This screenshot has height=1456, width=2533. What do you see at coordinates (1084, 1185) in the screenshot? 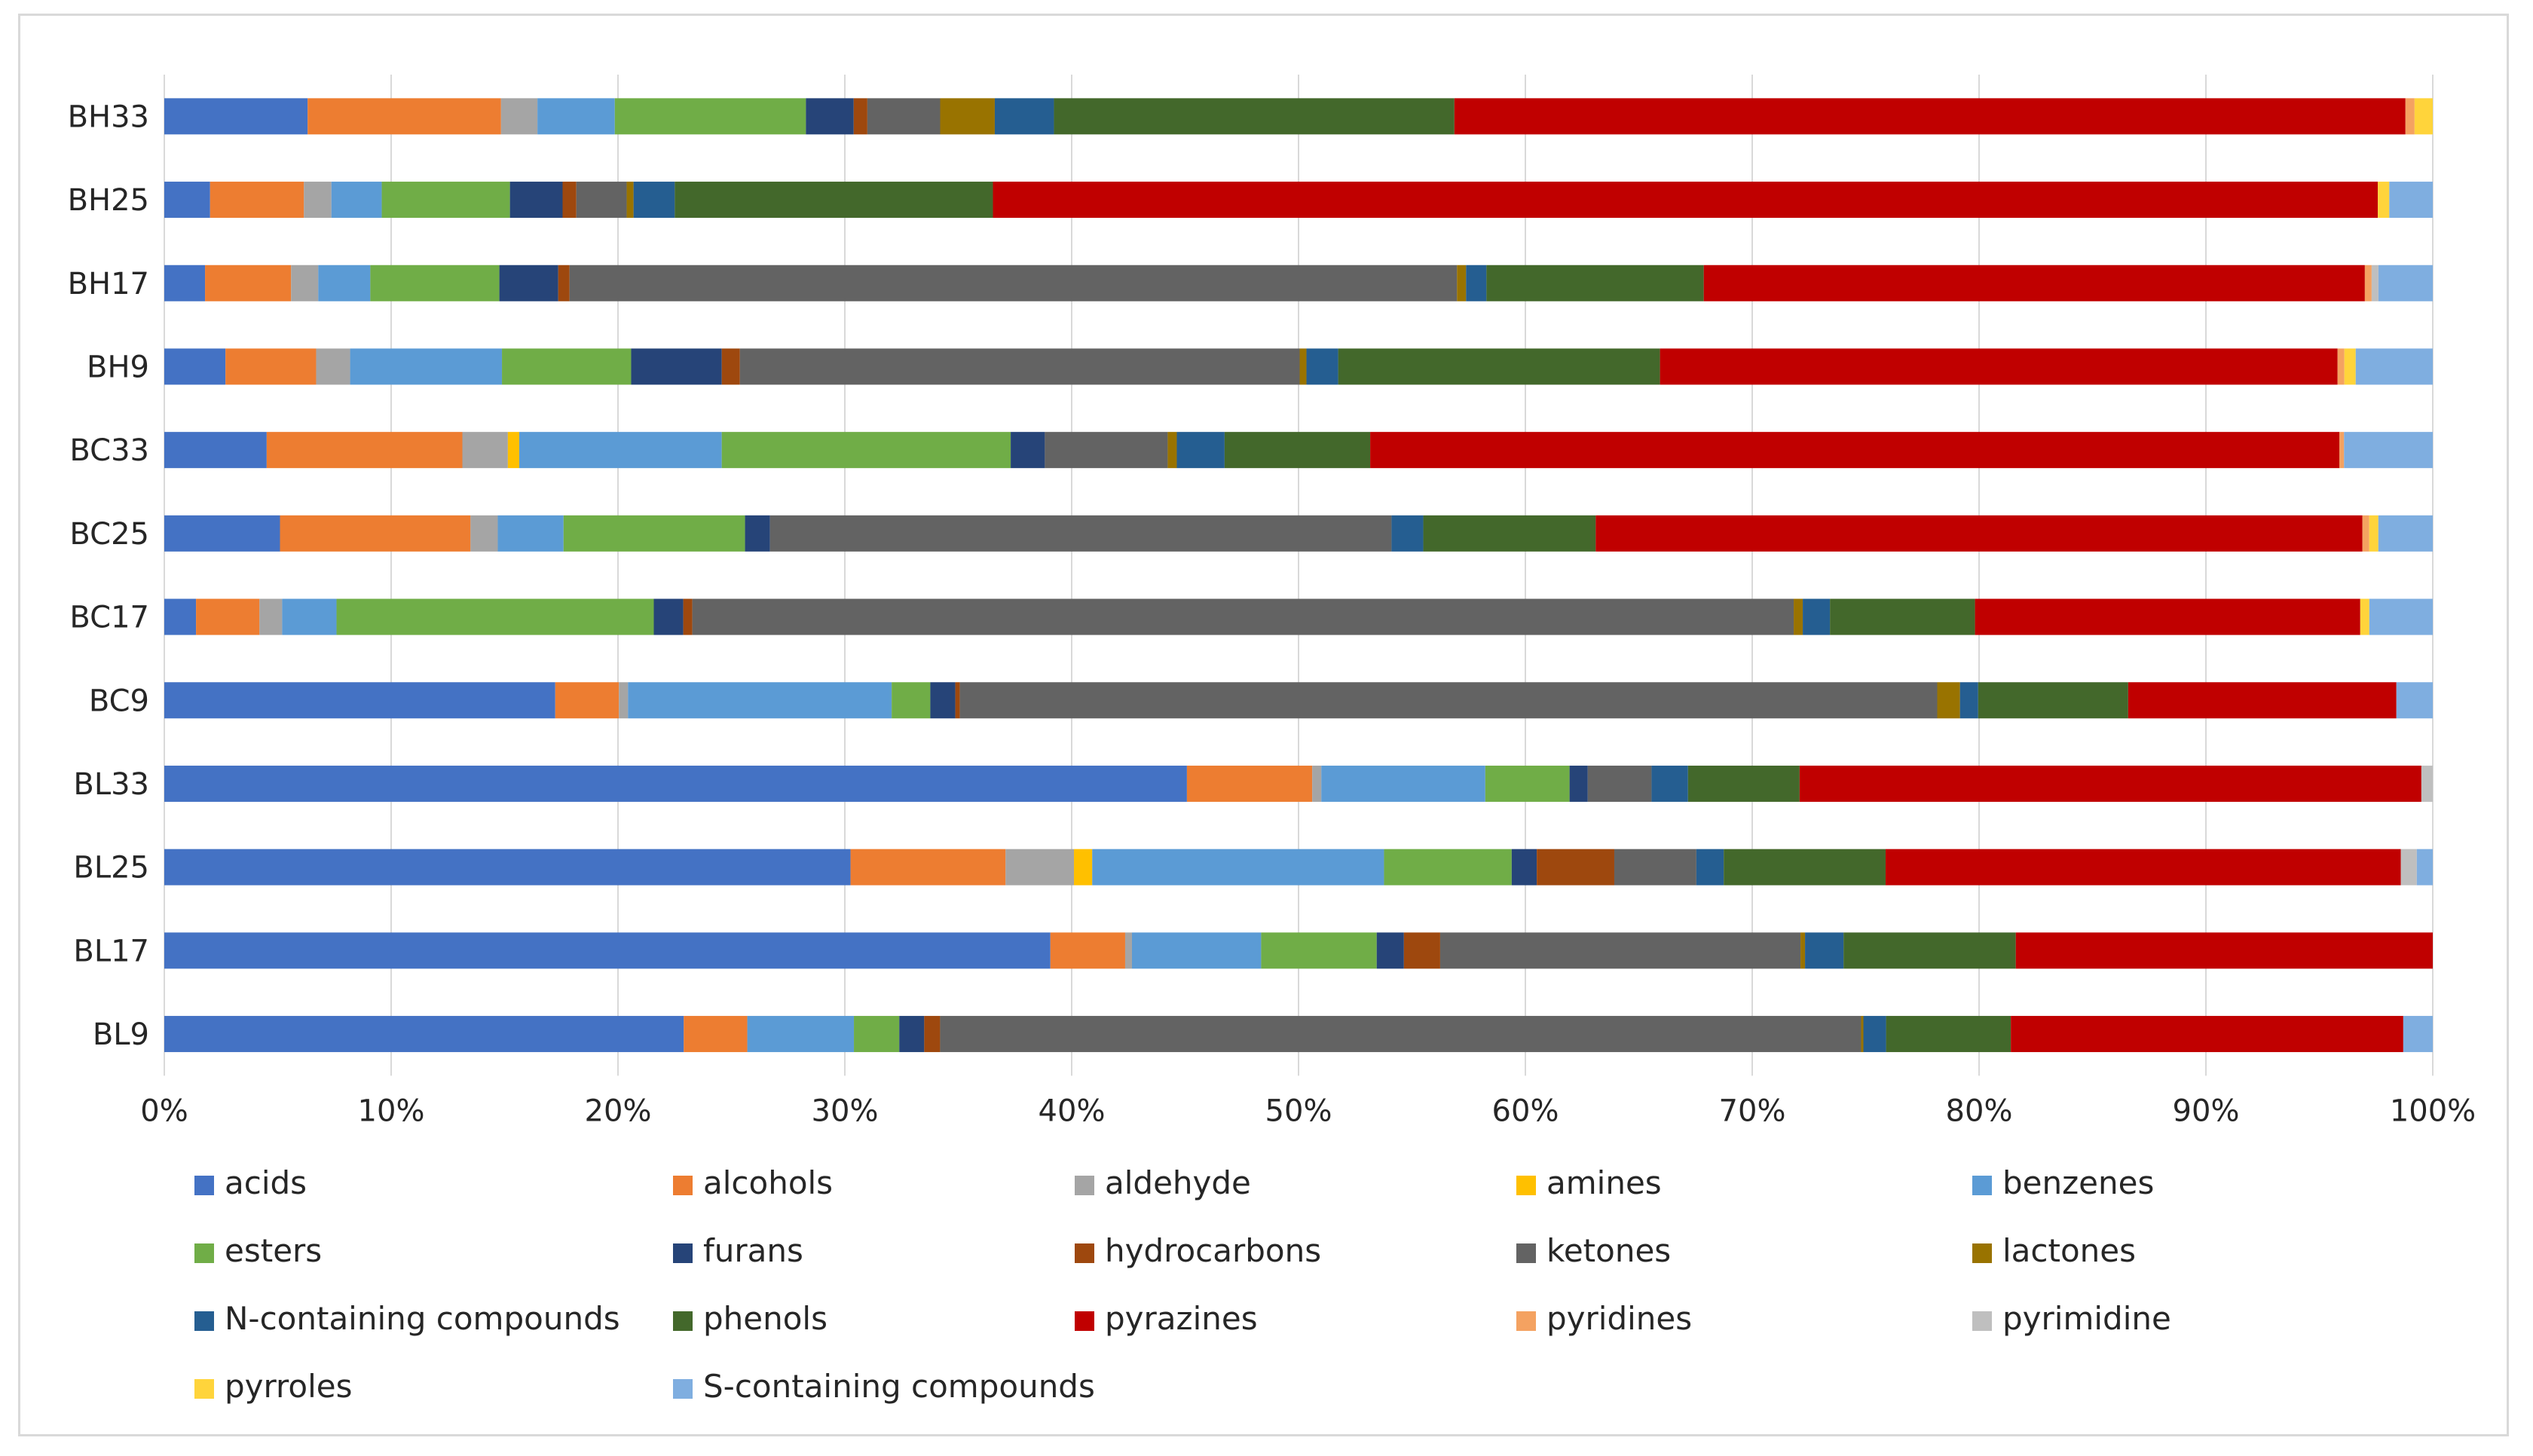
I see `legend-swatch-aldehyde` at bounding box center [1084, 1185].